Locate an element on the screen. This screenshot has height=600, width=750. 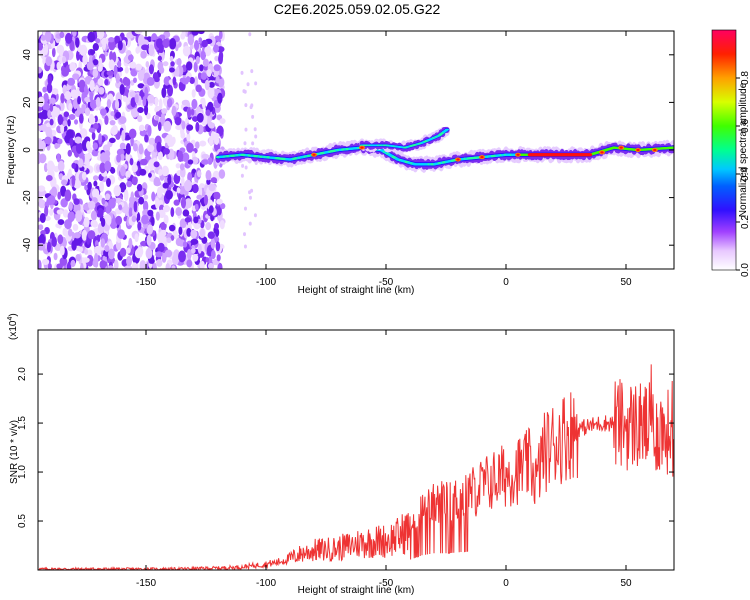
signal-peak is located at coordinates (590, 155).